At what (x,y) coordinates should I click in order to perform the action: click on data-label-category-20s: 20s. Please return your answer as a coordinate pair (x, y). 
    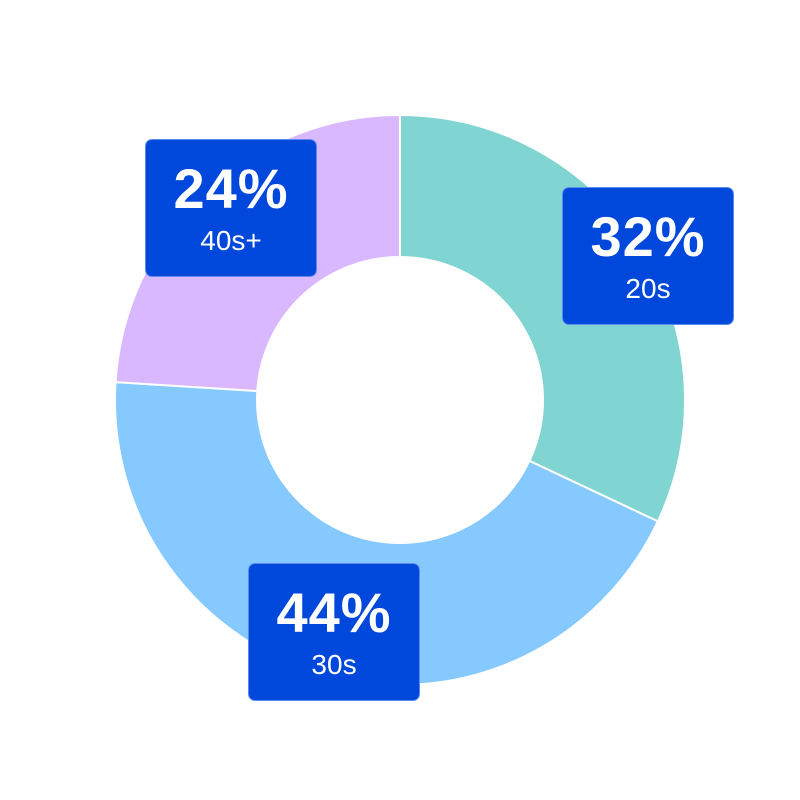
    Looking at the image, I should click on (648, 288).